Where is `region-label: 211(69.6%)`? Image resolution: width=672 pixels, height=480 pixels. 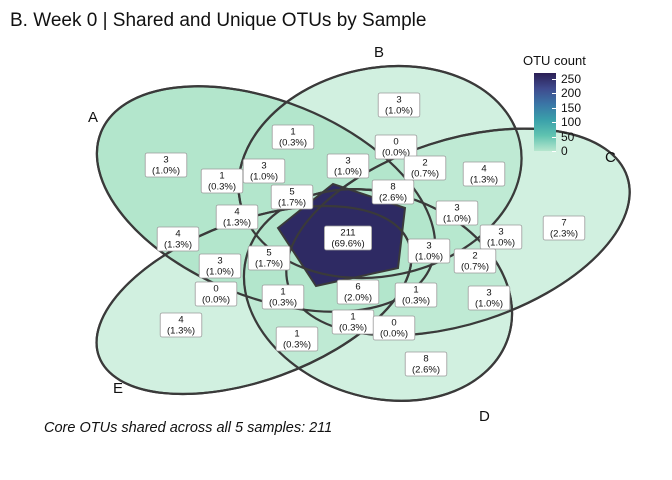
region-label: 211(69.6%) is located at coordinates (347, 238).